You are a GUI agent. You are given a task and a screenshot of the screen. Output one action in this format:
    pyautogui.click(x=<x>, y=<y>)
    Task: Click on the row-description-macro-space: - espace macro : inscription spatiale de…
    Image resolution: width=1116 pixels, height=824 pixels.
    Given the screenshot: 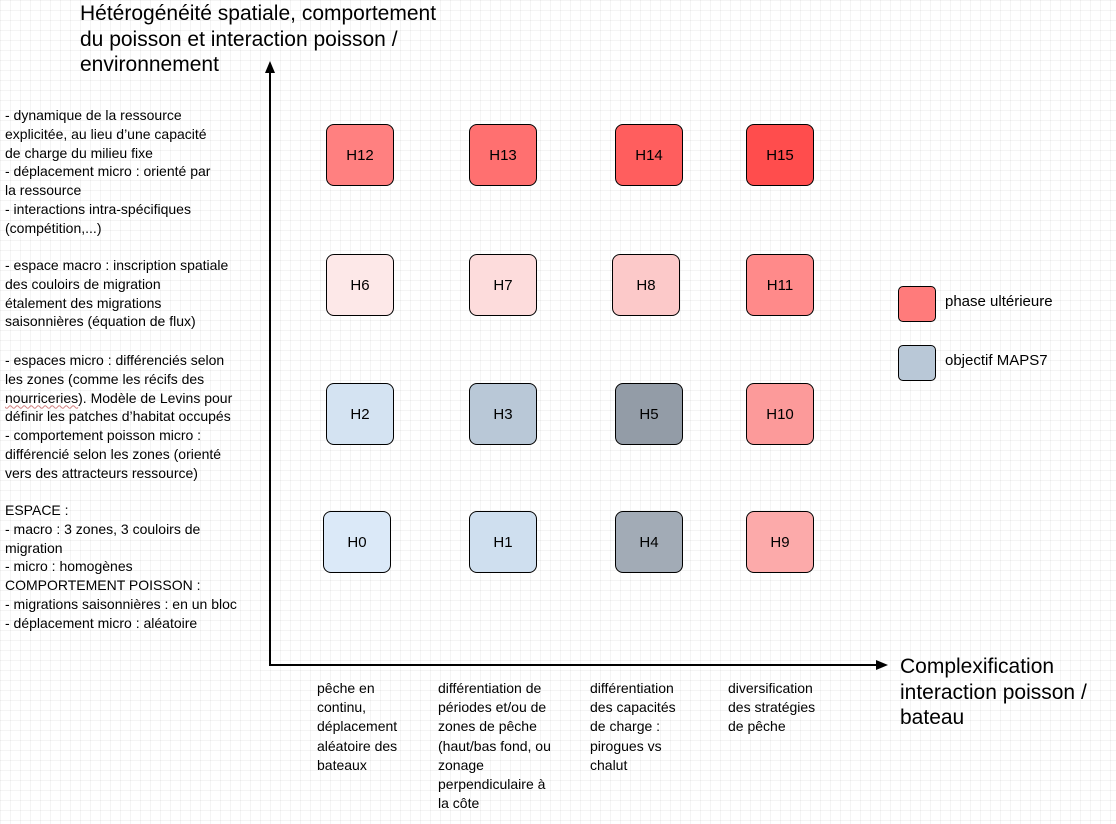 What is the action you would take?
    pyautogui.click(x=117, y=293)
    